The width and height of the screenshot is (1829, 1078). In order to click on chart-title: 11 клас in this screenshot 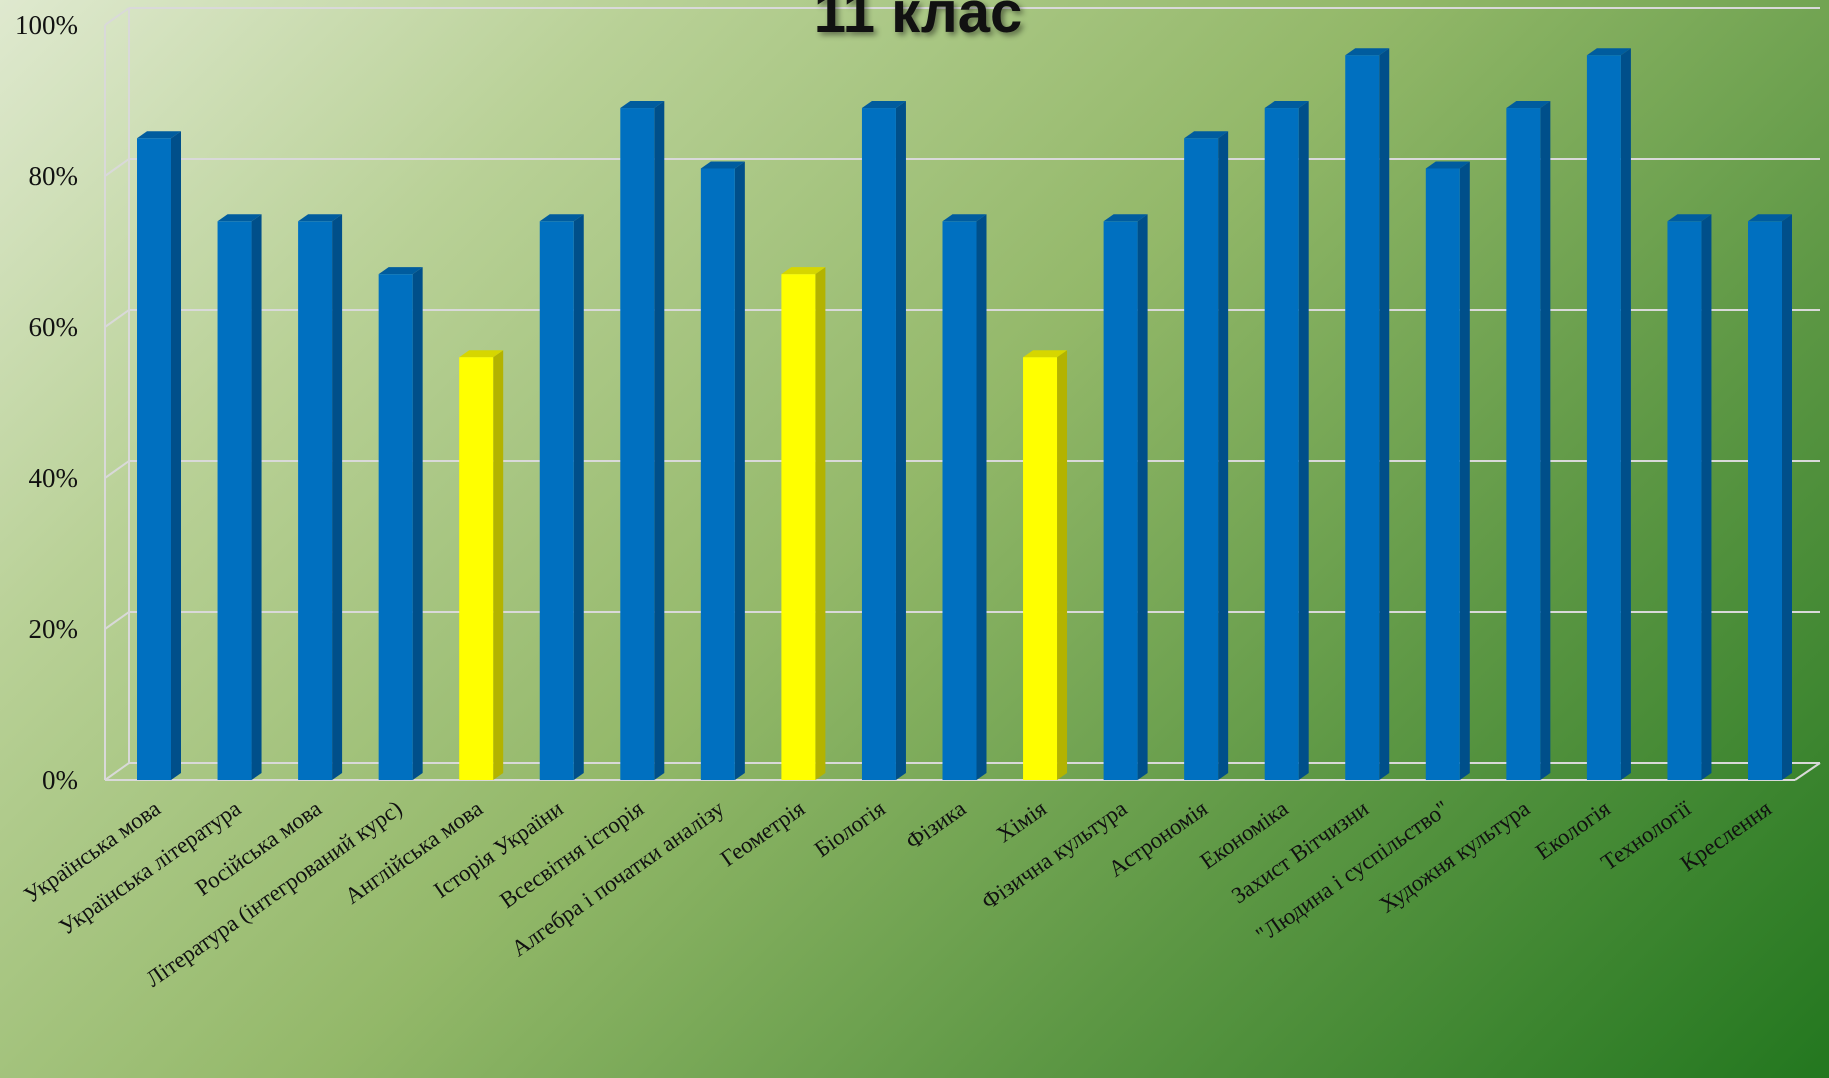, I will do `click(918, 22)`.